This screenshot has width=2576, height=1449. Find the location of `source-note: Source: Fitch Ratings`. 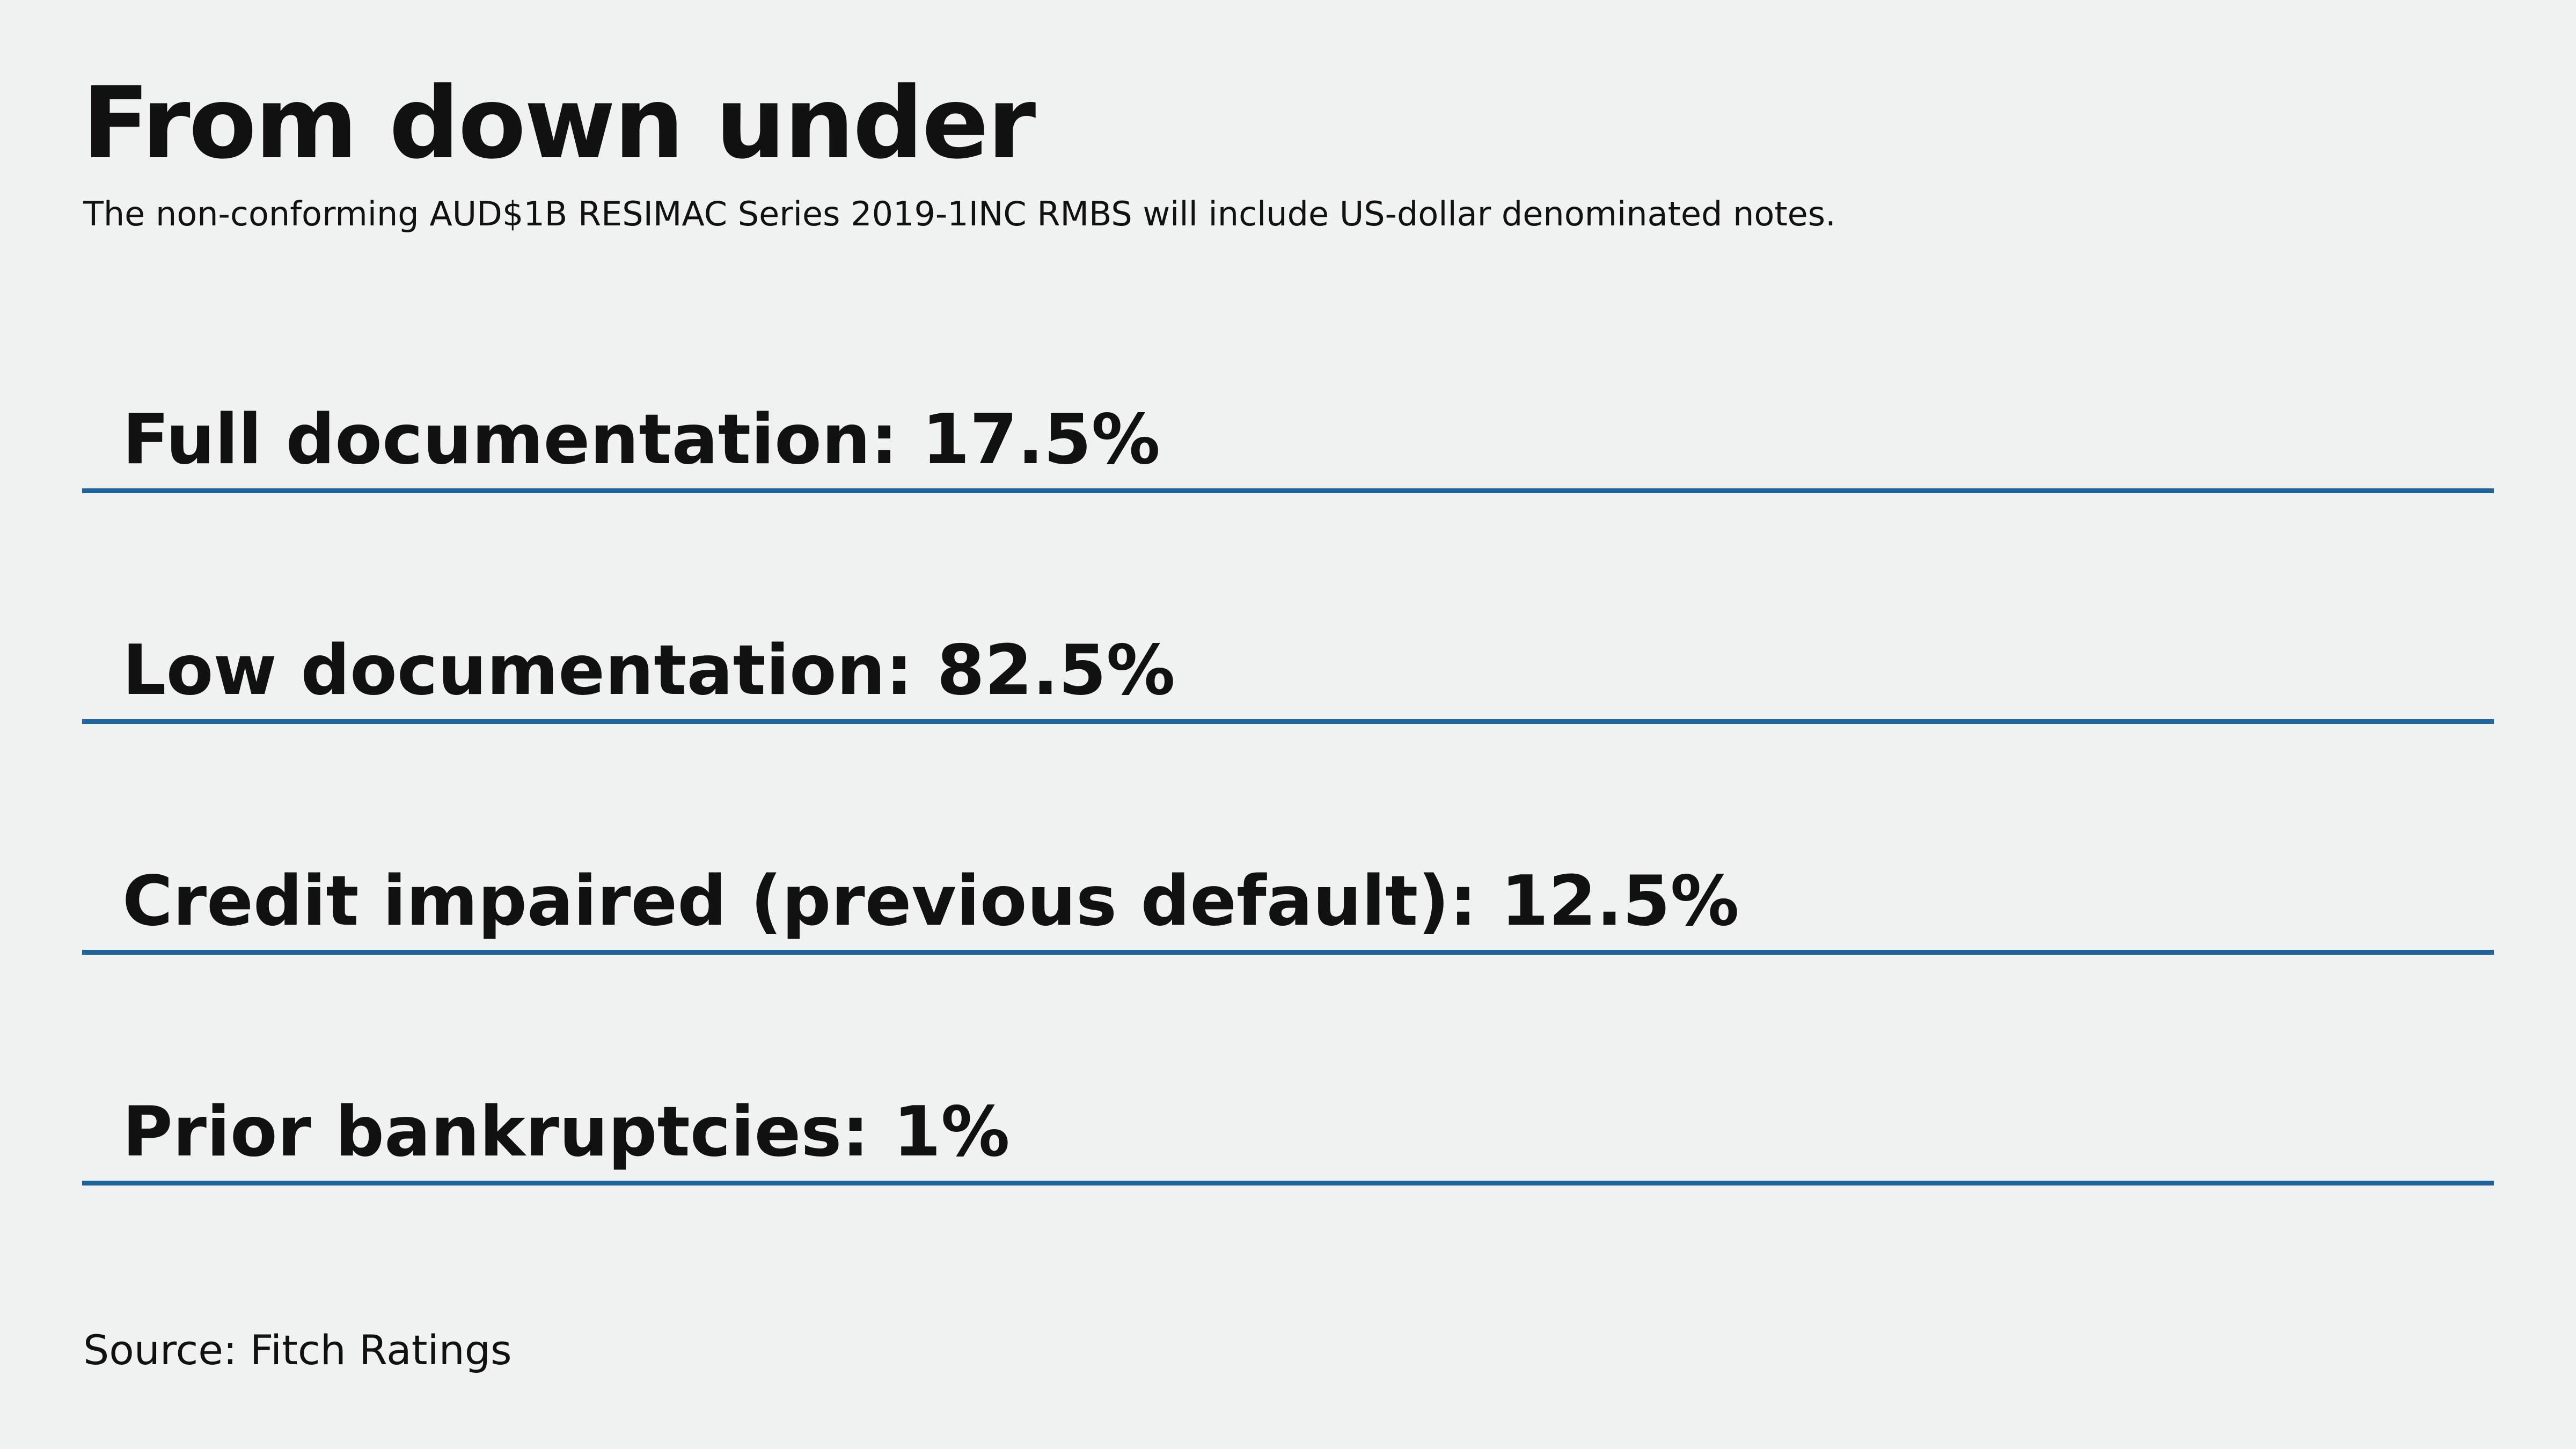

source-note: Source: Fitch Ratings is located at coordinates (297, 1350).